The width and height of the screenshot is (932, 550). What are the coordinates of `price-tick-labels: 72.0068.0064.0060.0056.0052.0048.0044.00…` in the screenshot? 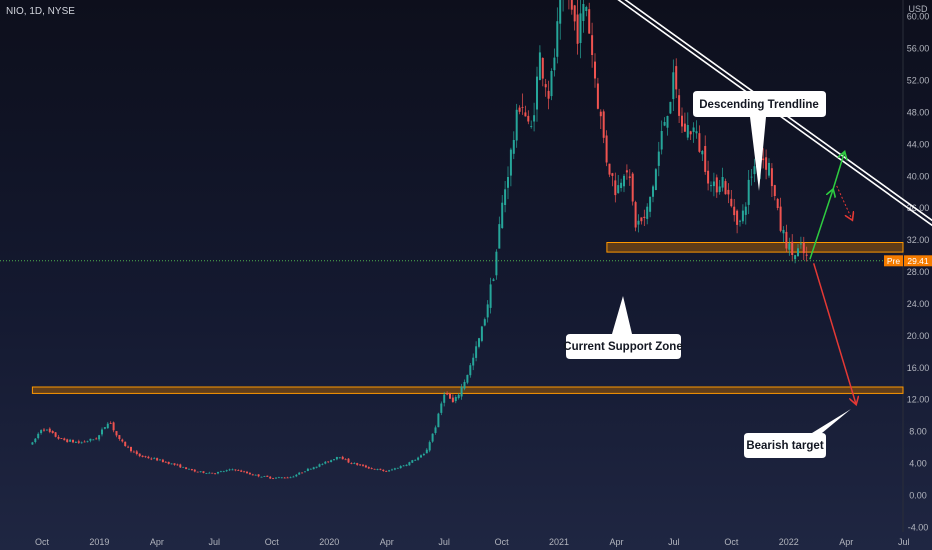 It's located at (918, 272).